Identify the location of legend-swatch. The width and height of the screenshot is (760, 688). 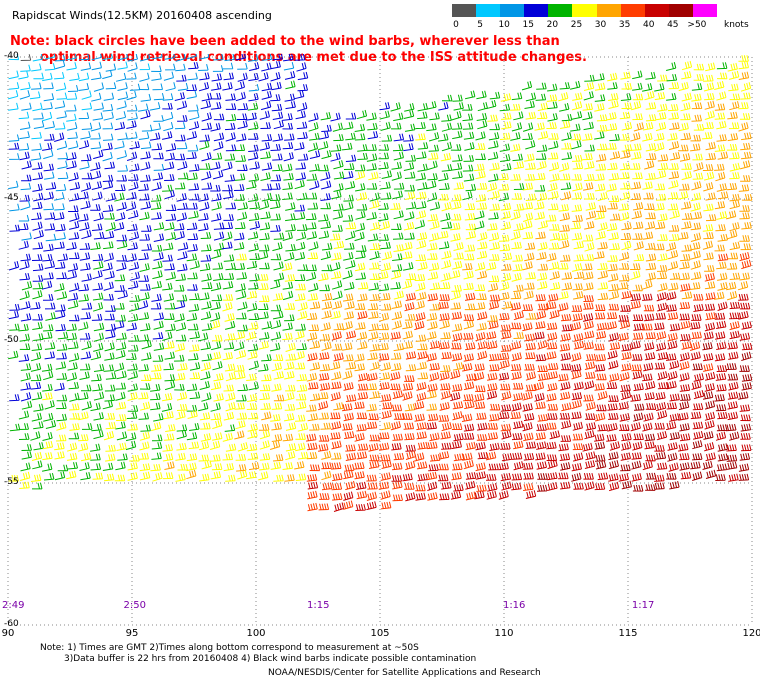
(464, 10).